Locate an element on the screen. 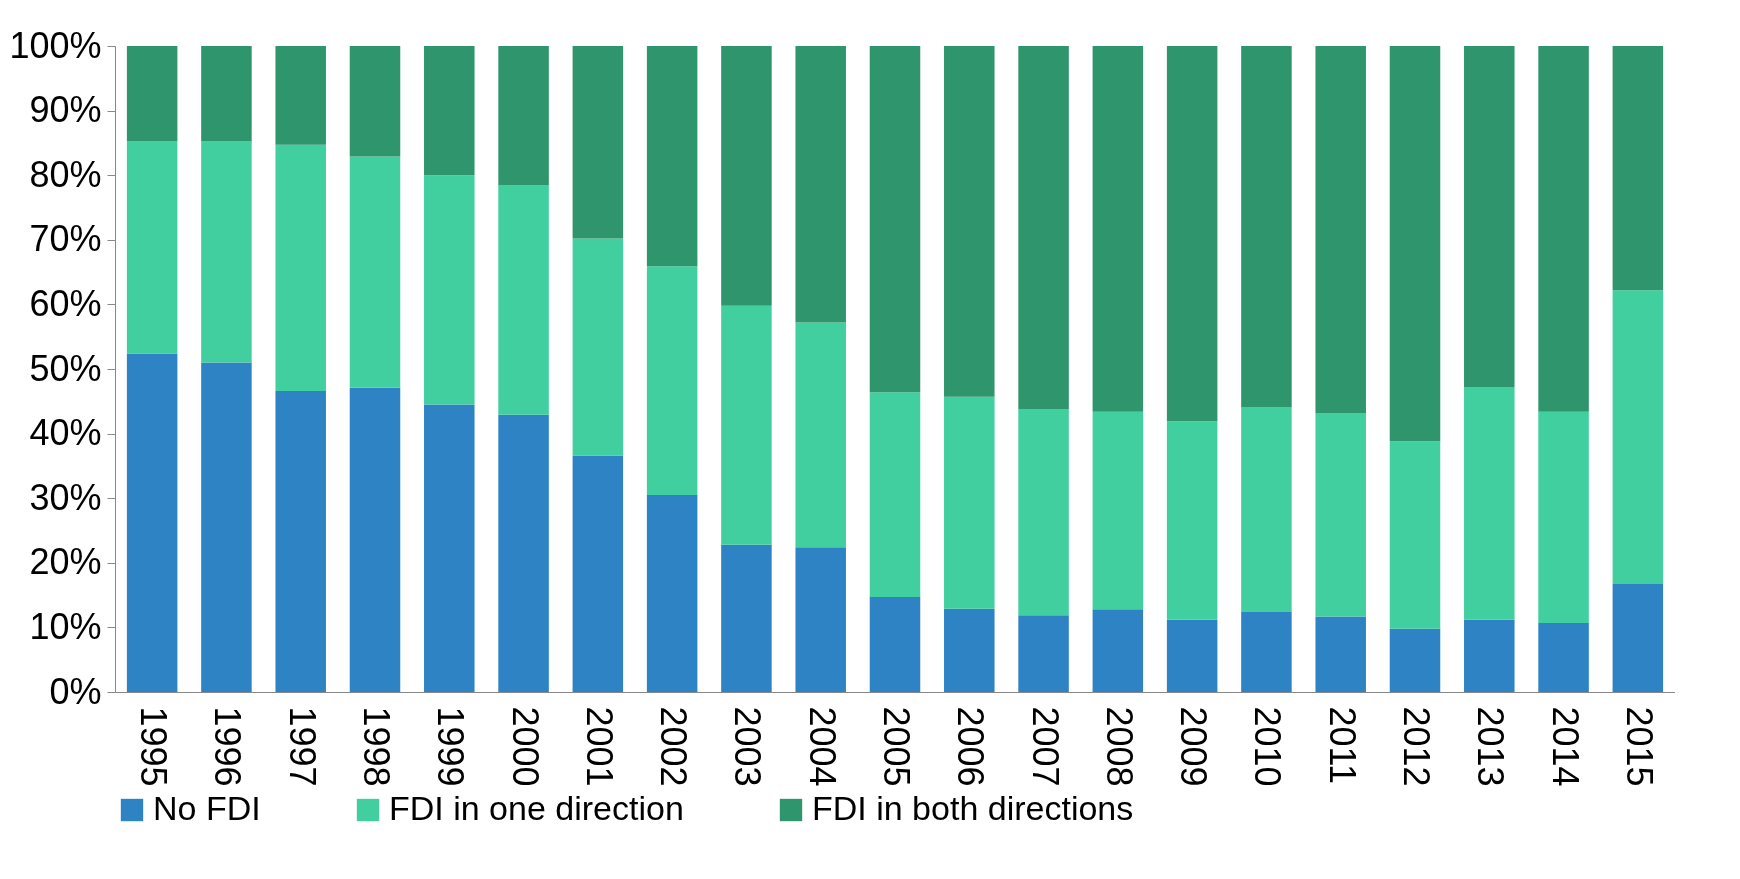  x-tick-label: 2004 is located at coordinates (822, 746).